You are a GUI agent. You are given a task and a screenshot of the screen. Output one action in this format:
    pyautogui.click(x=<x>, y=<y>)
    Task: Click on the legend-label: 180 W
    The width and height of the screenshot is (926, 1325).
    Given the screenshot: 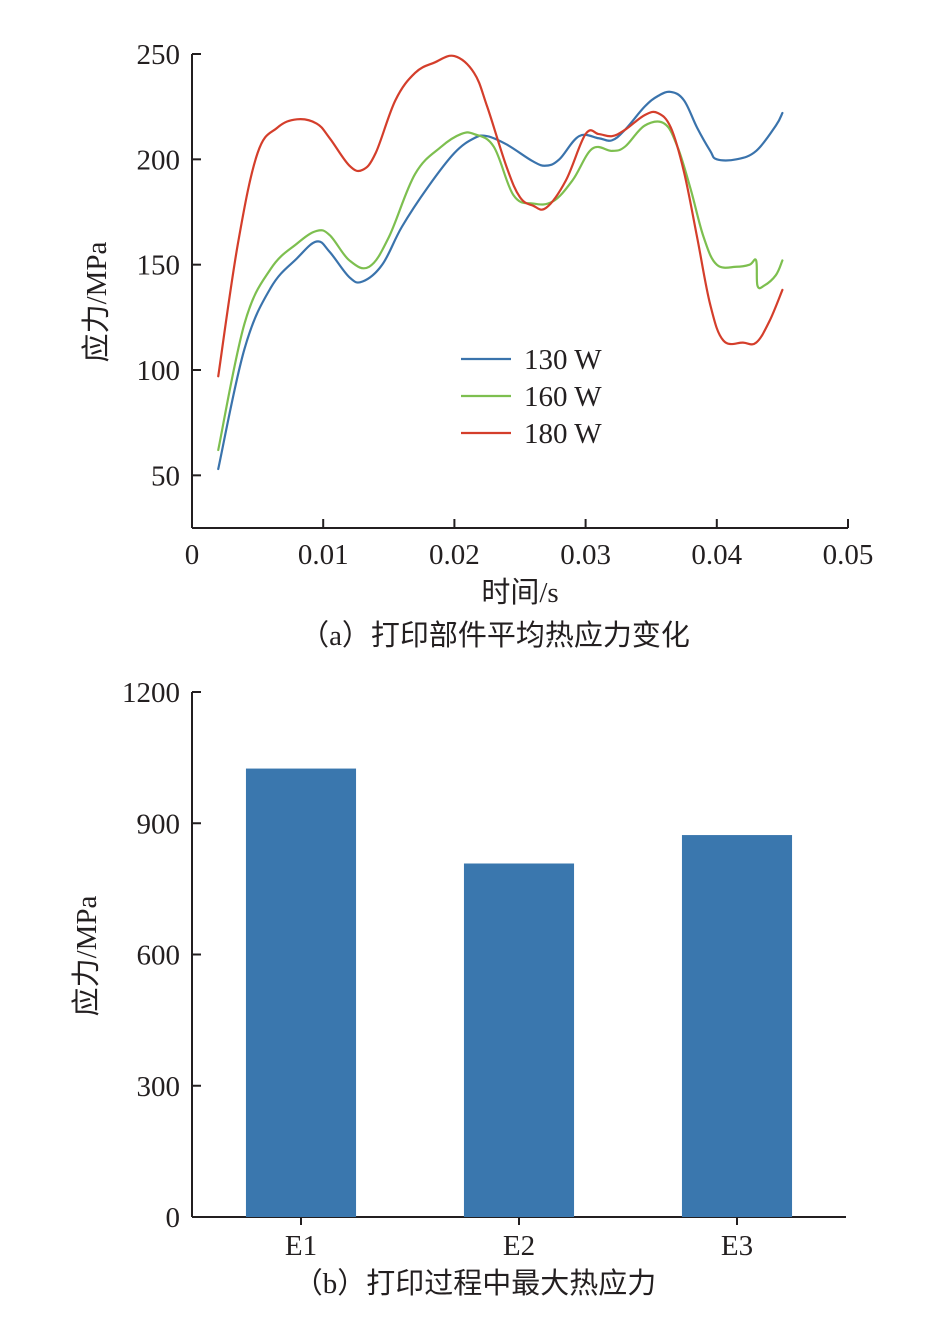 What is the action you would take?
    pyautogui.click(x=563, y=434)
    